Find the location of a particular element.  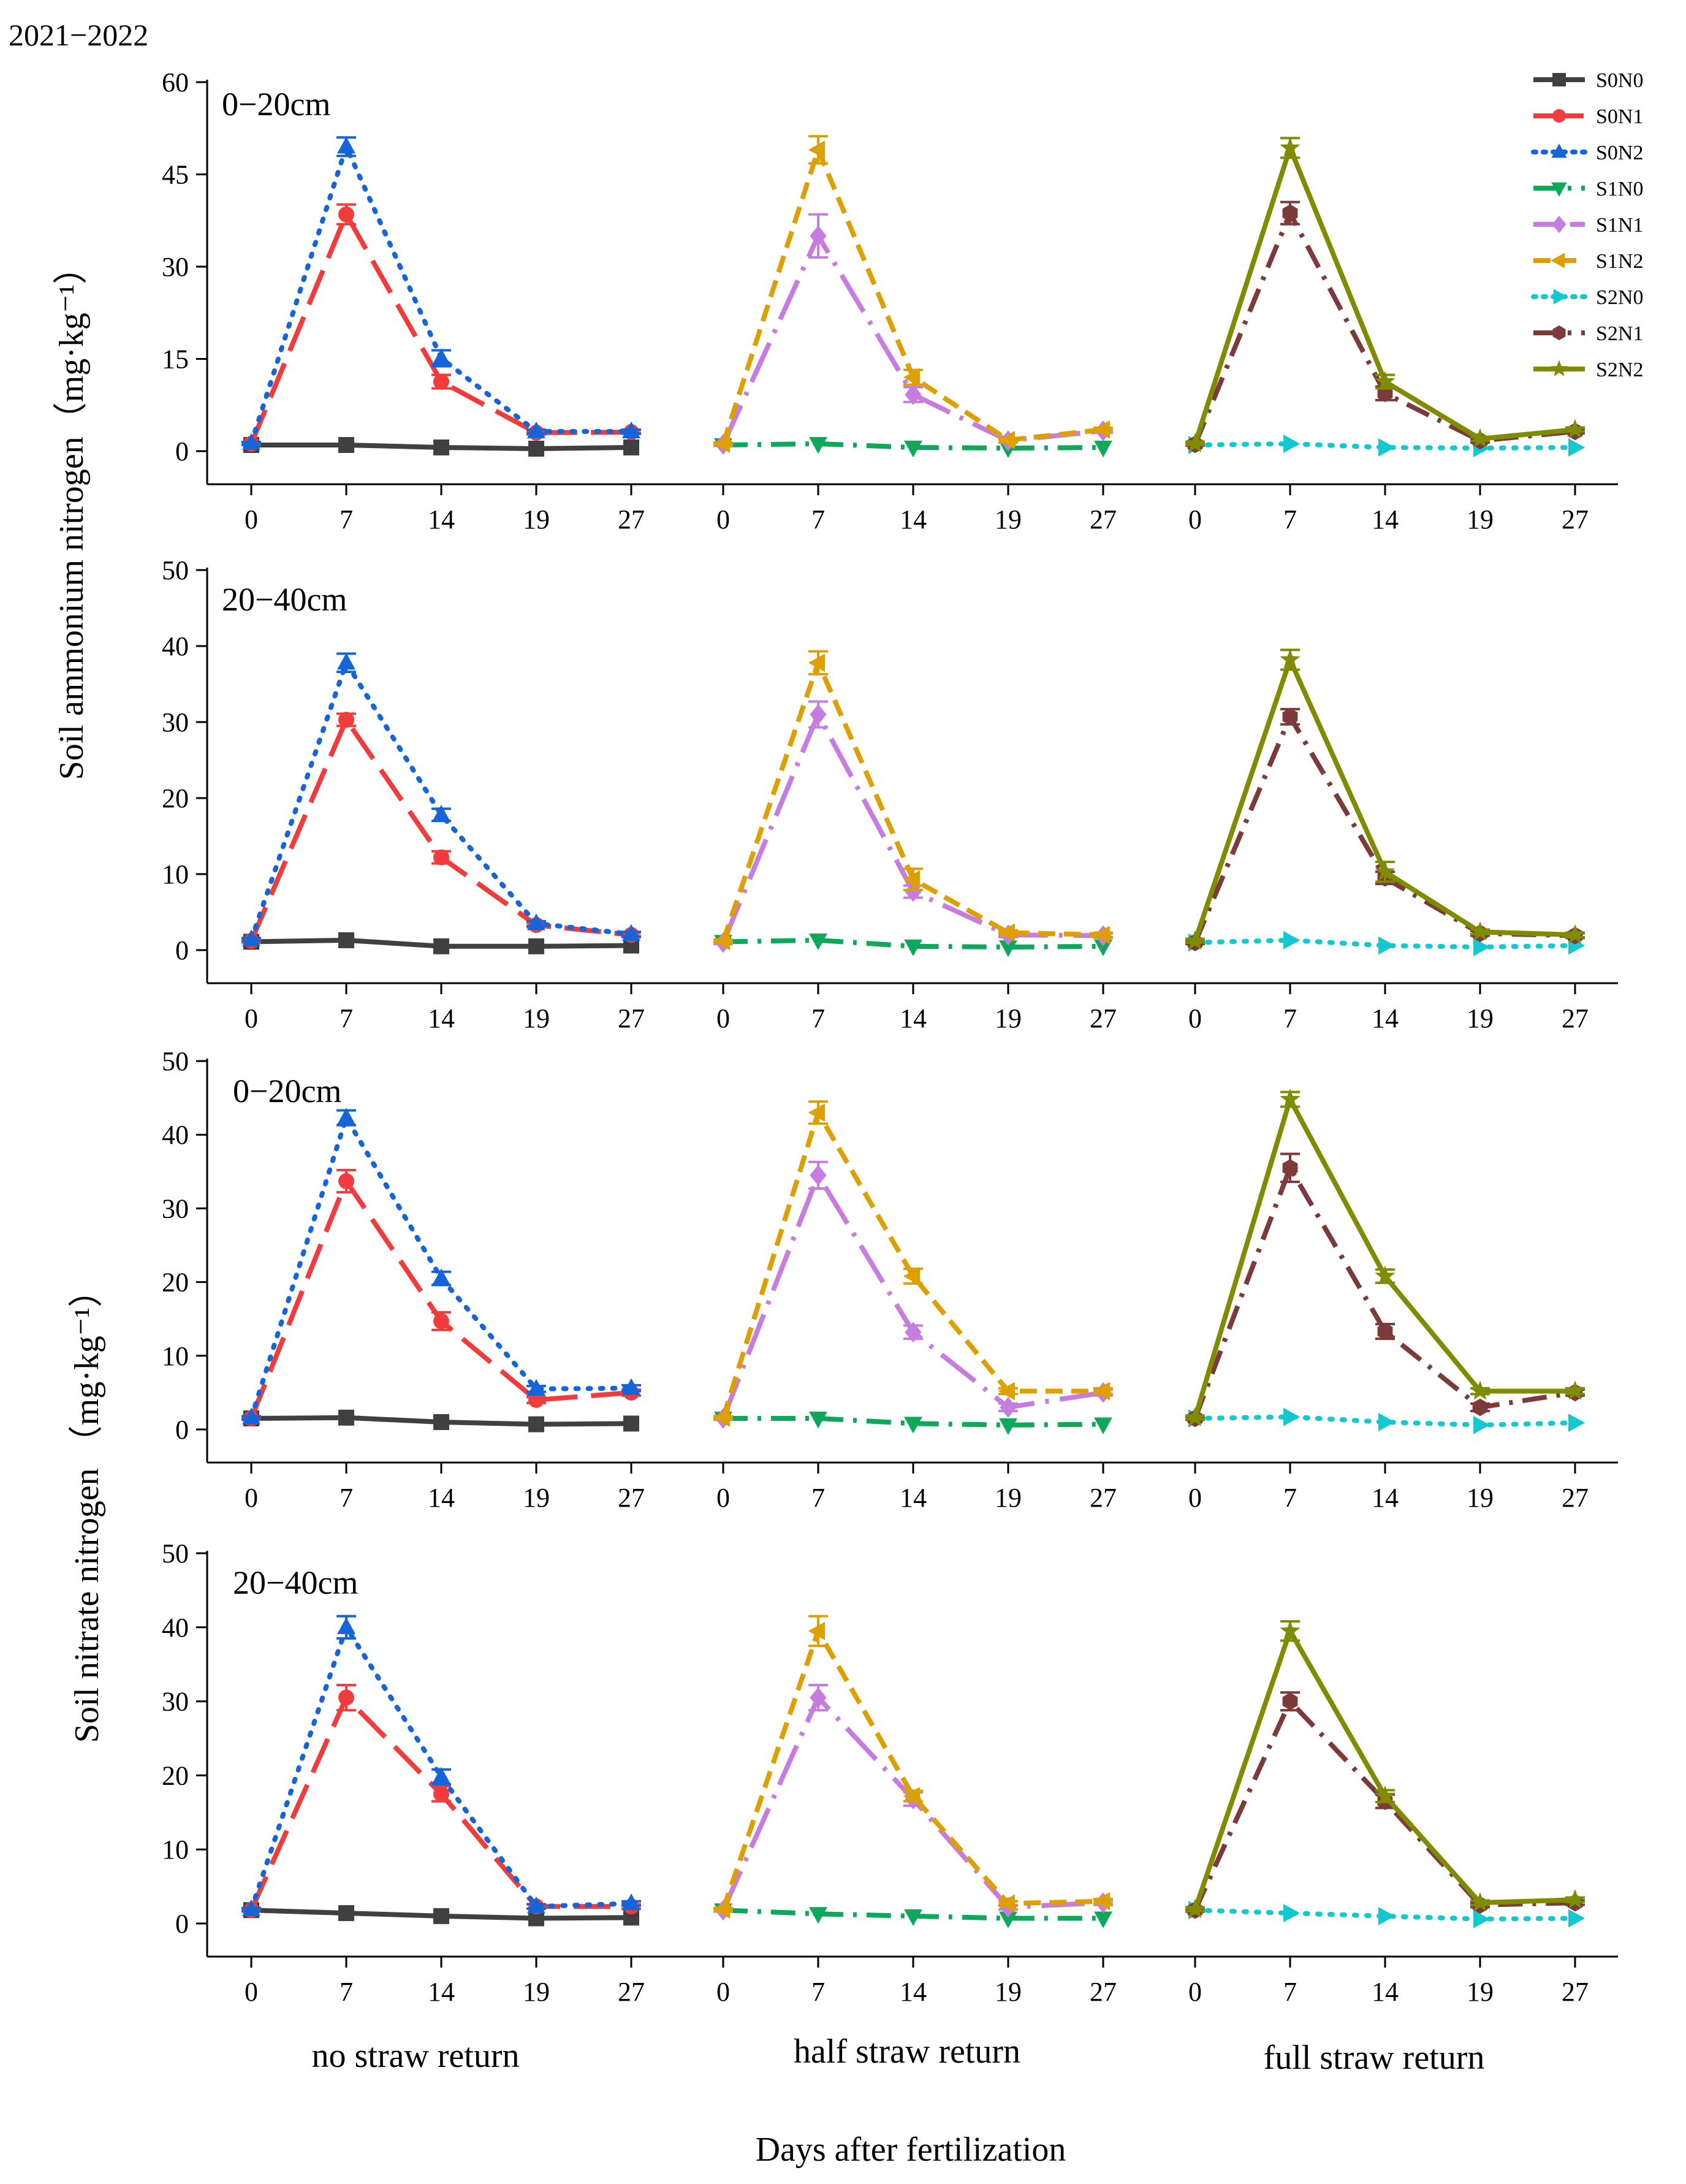

legend-label-S0N0: S0N0 is located at coordinates (1619, 80).